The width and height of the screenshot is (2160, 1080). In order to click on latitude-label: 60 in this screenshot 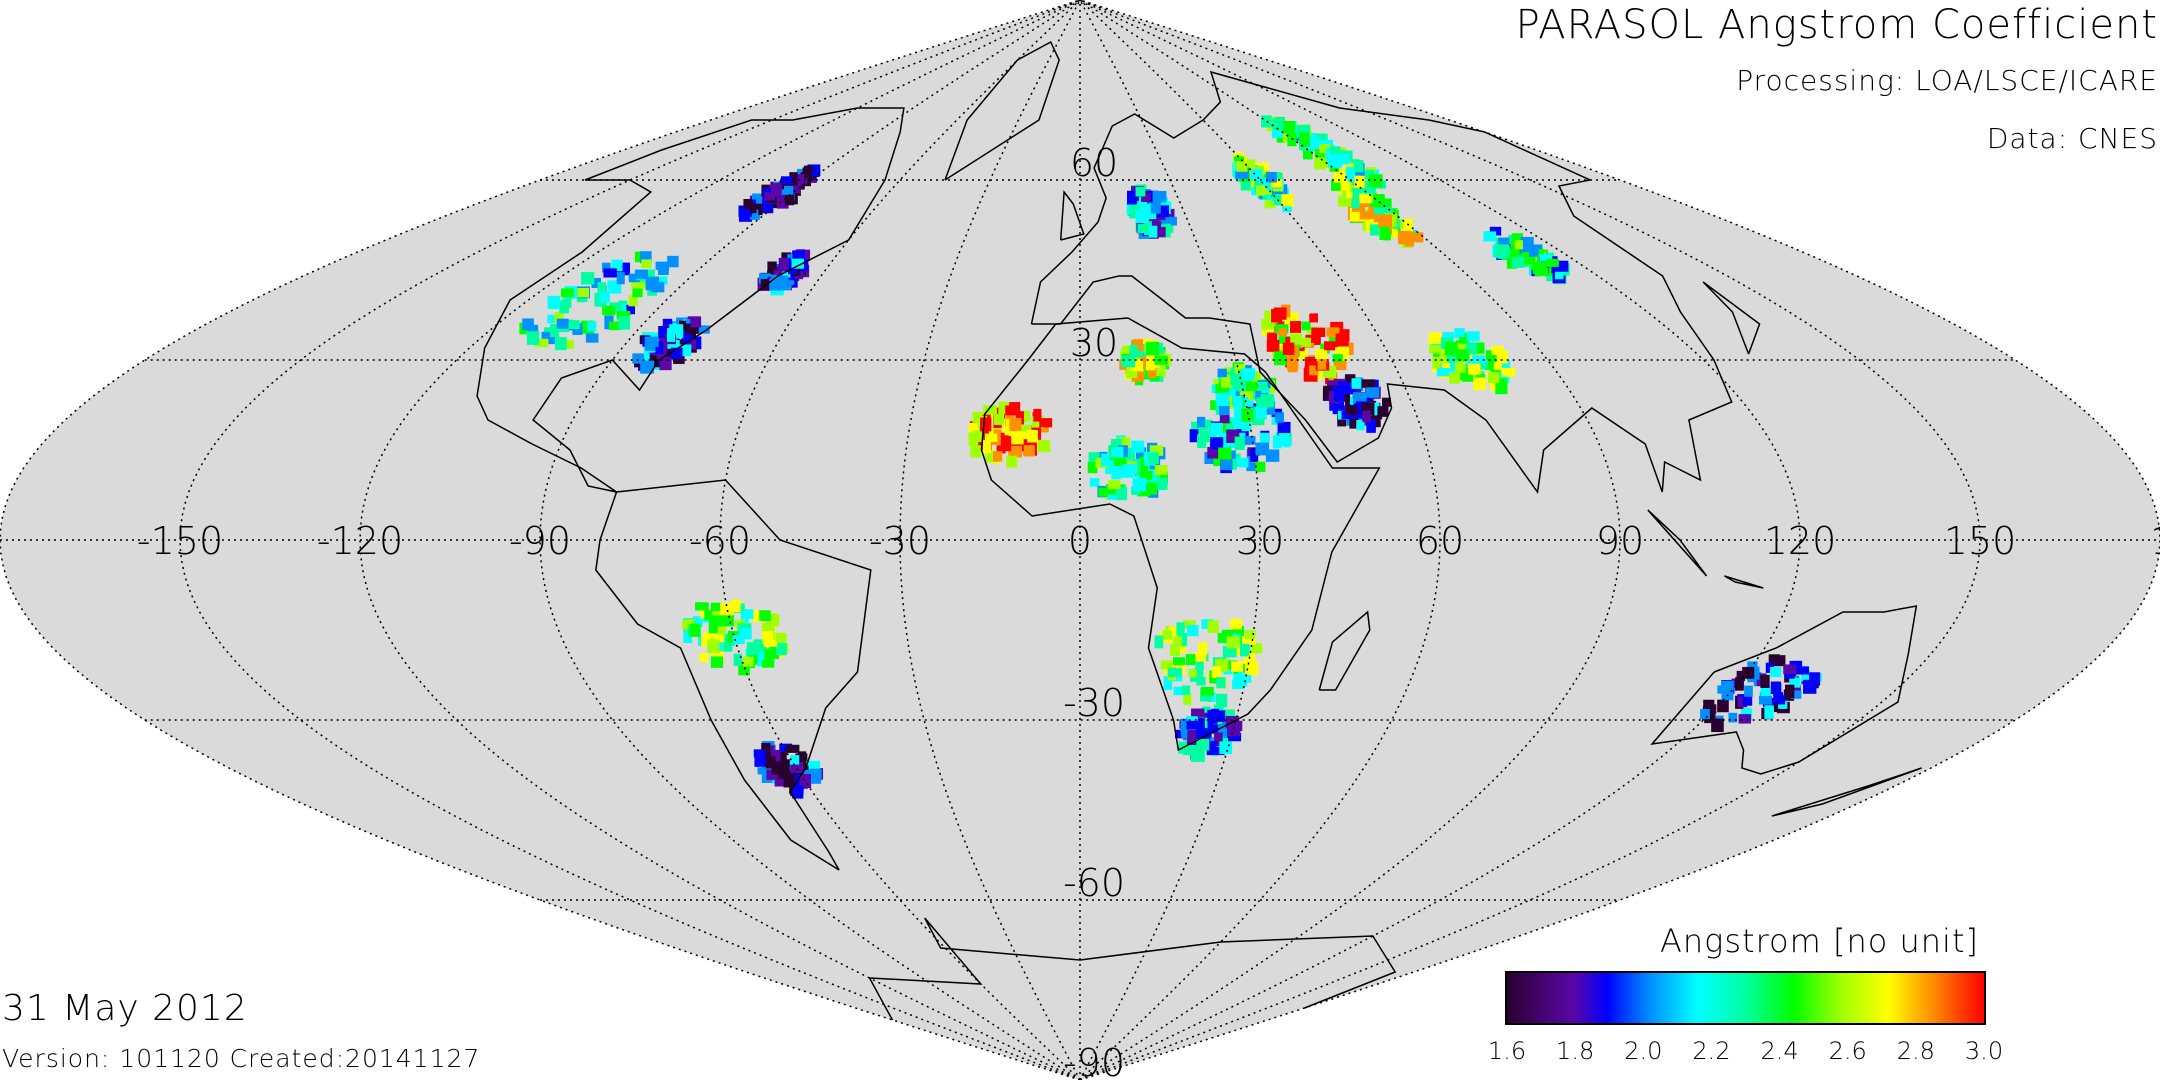, I will do `click(1094, 163)`.